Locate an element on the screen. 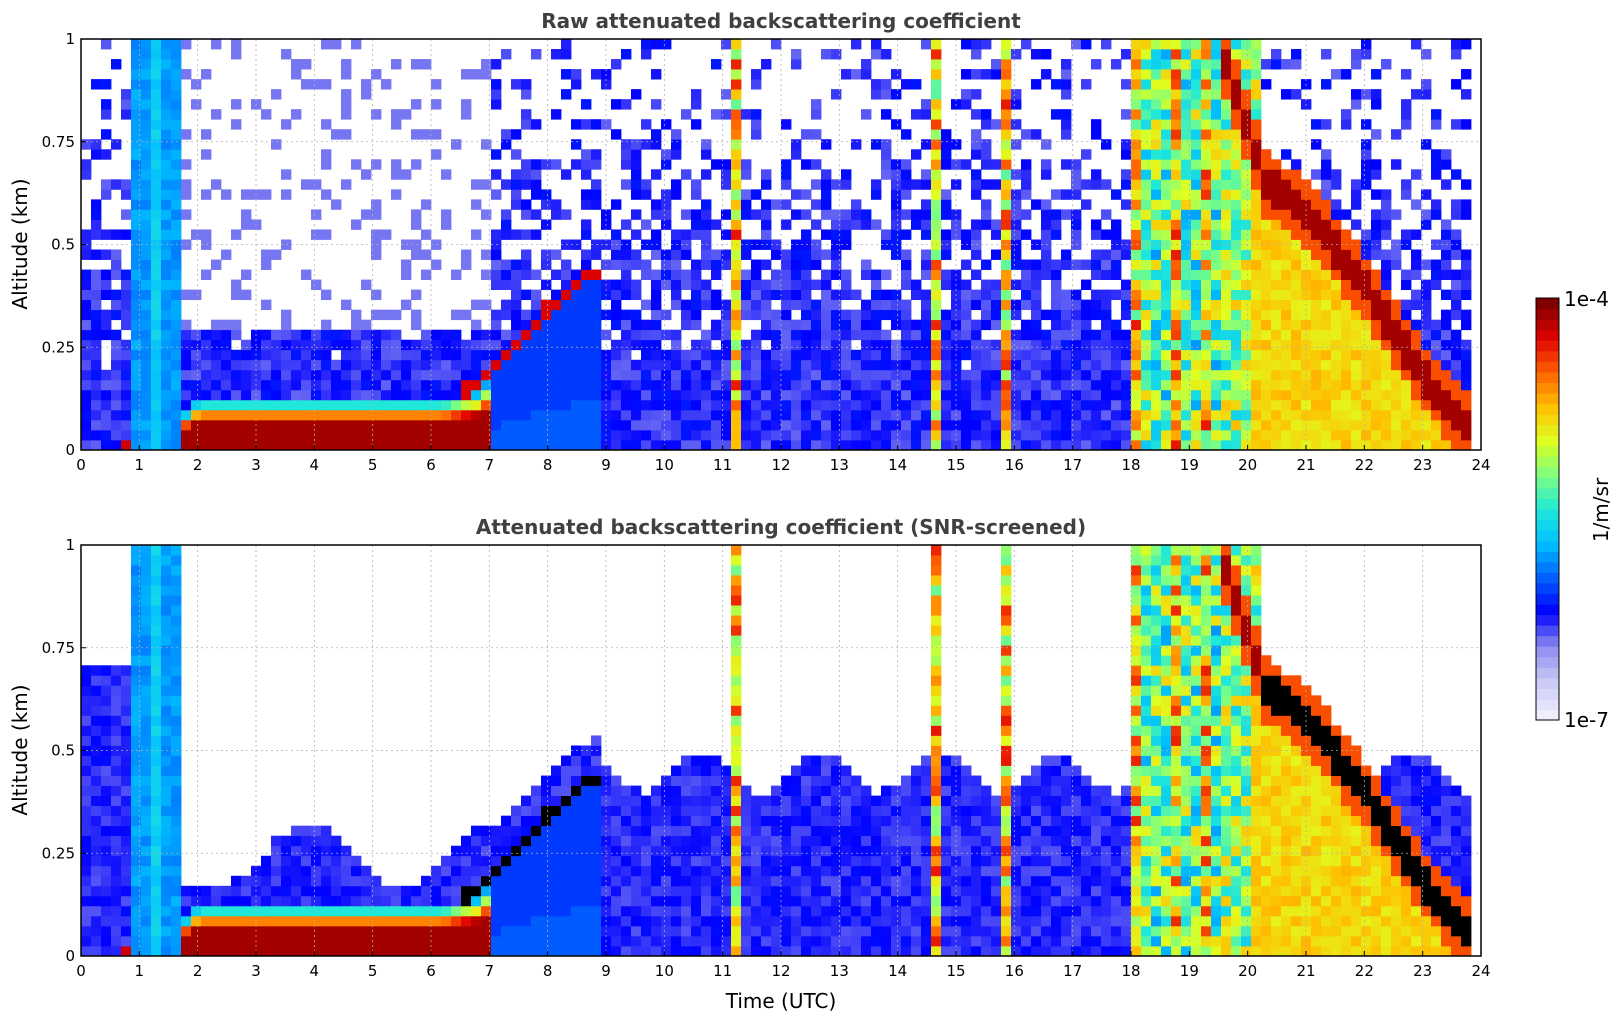 The image size is (1621, 1020). y-axis-label-raw: Altitude (km) is located at coordinates (20, 243).